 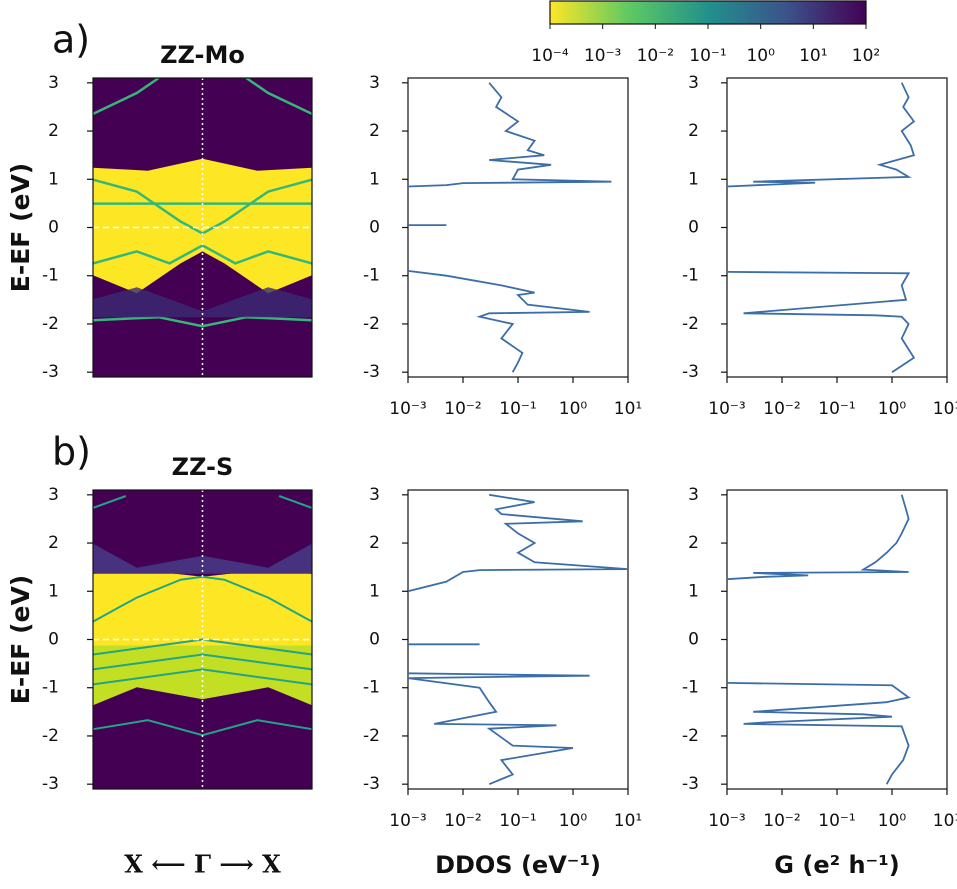 What do you see at coordinates (71, 452) in the screenshot?
I see `panel-label: b)` at bounding box center [71, 452].